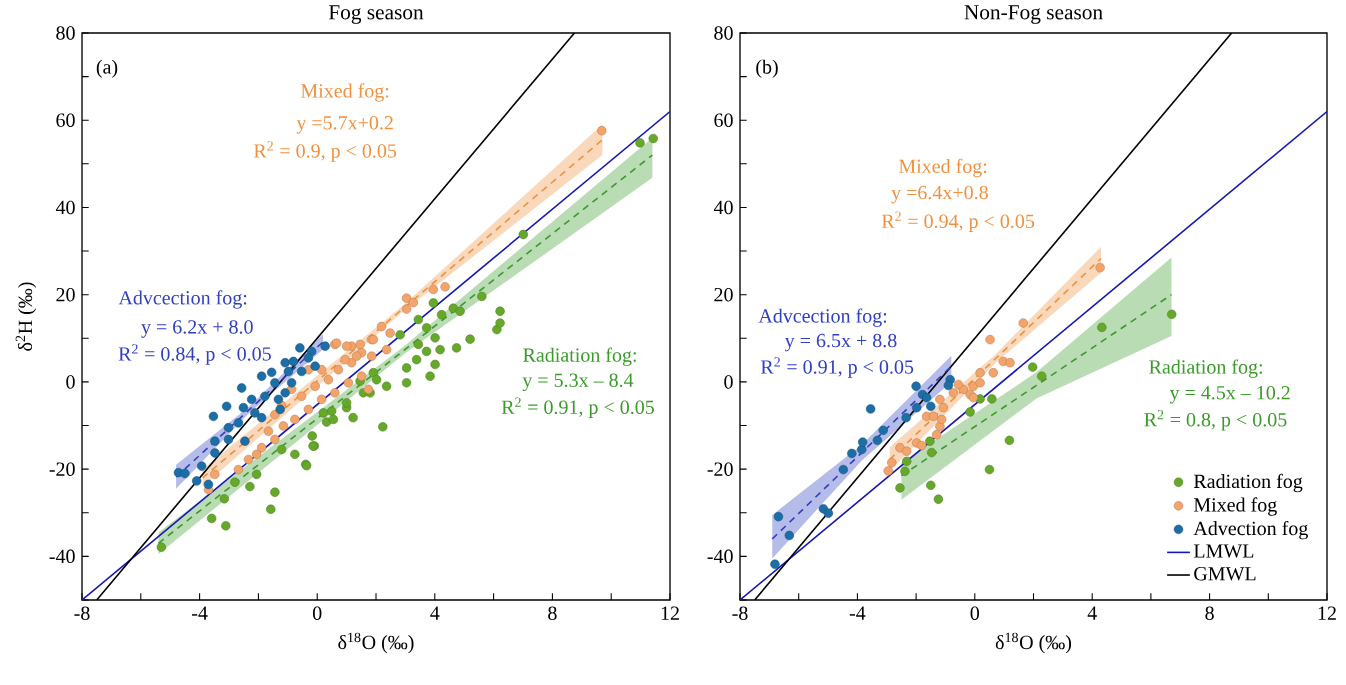 The image size is (1346, 685). Describe the element at coordinates (1235, 506) in the screenshot. I see `legend-label: Mixed fog` at that location.